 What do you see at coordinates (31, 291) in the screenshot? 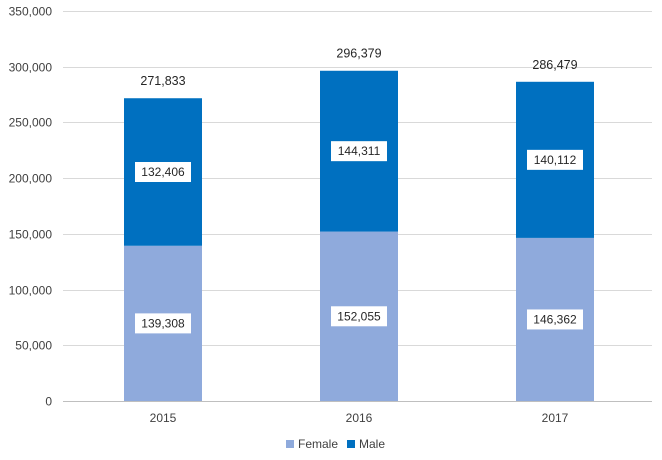
I see `y-tick-label: 100,000` at bounding box center [31, 291].